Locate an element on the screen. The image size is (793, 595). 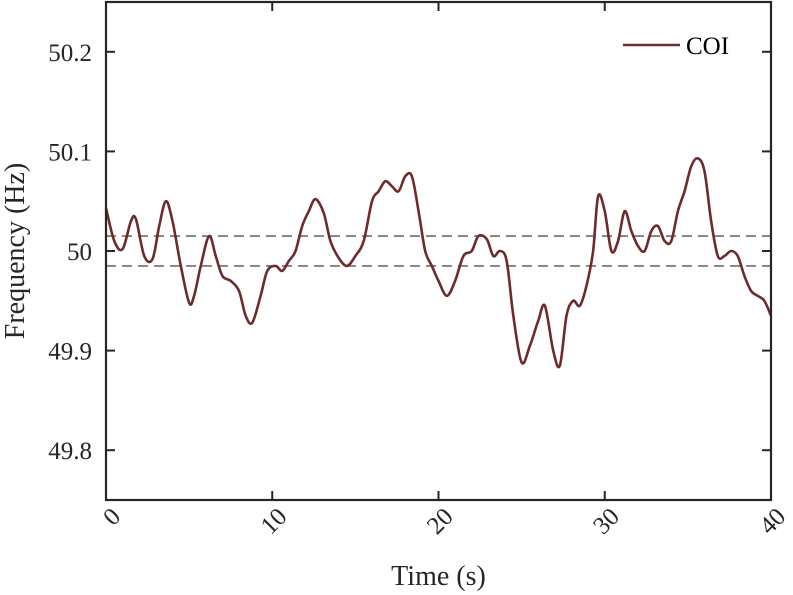
x-tick-label: 30 is located at coordinates (606, 521).